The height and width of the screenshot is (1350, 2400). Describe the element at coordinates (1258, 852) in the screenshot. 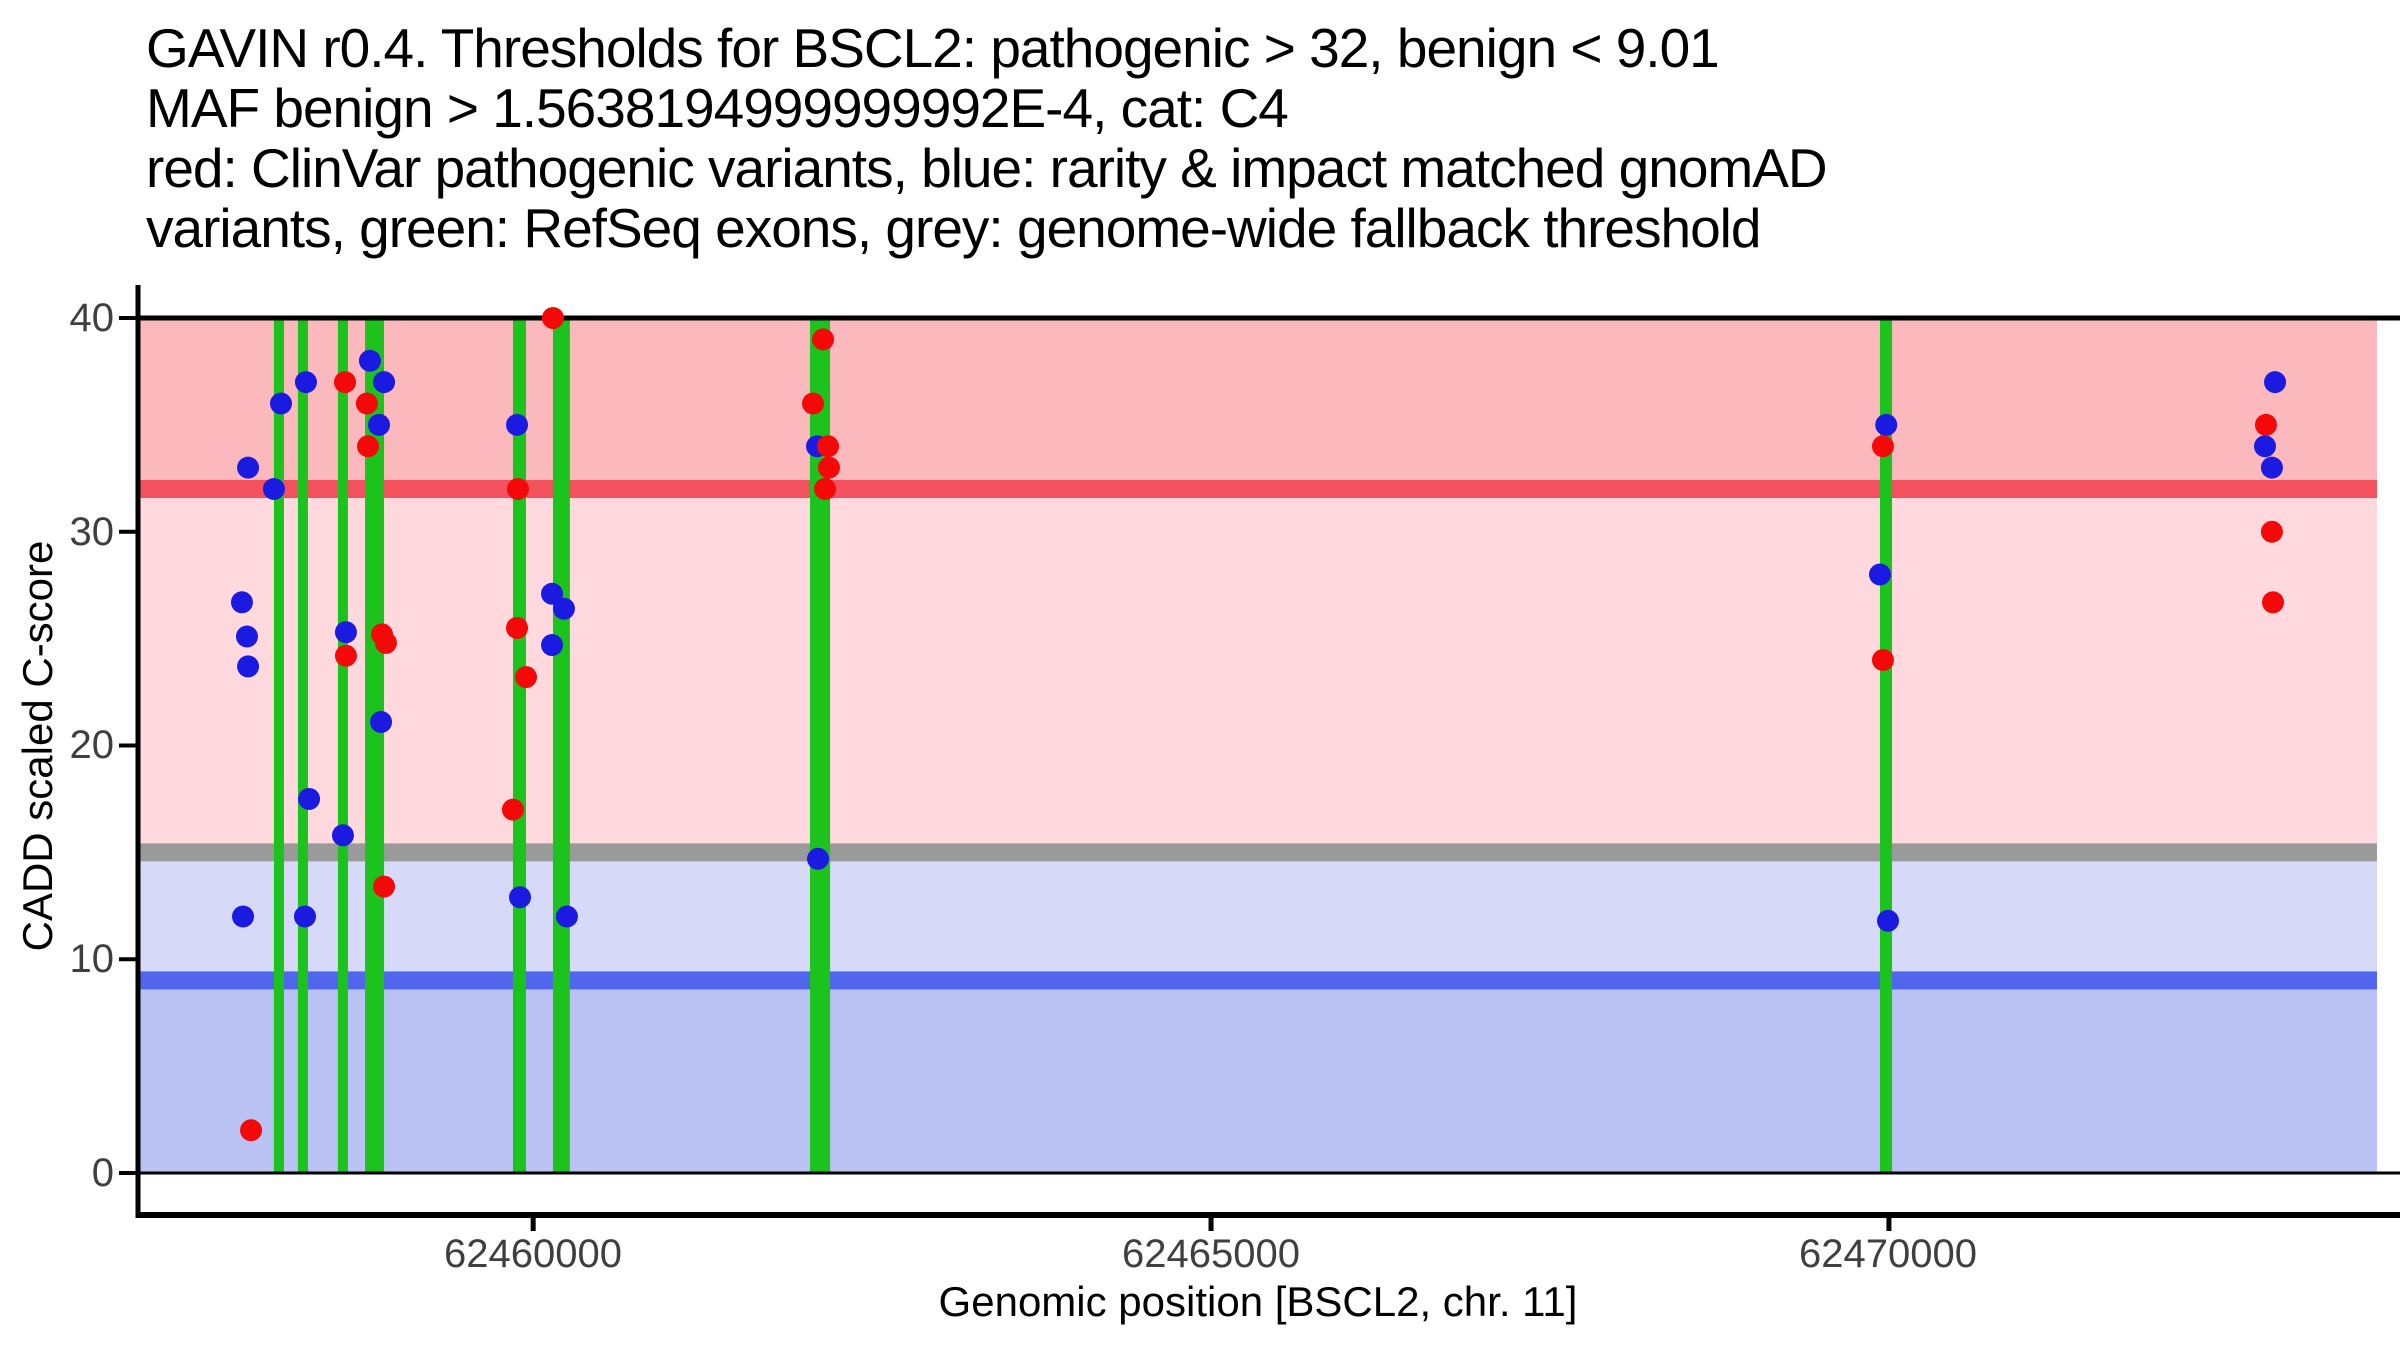

I see `fallback-threshold-line` at that location.